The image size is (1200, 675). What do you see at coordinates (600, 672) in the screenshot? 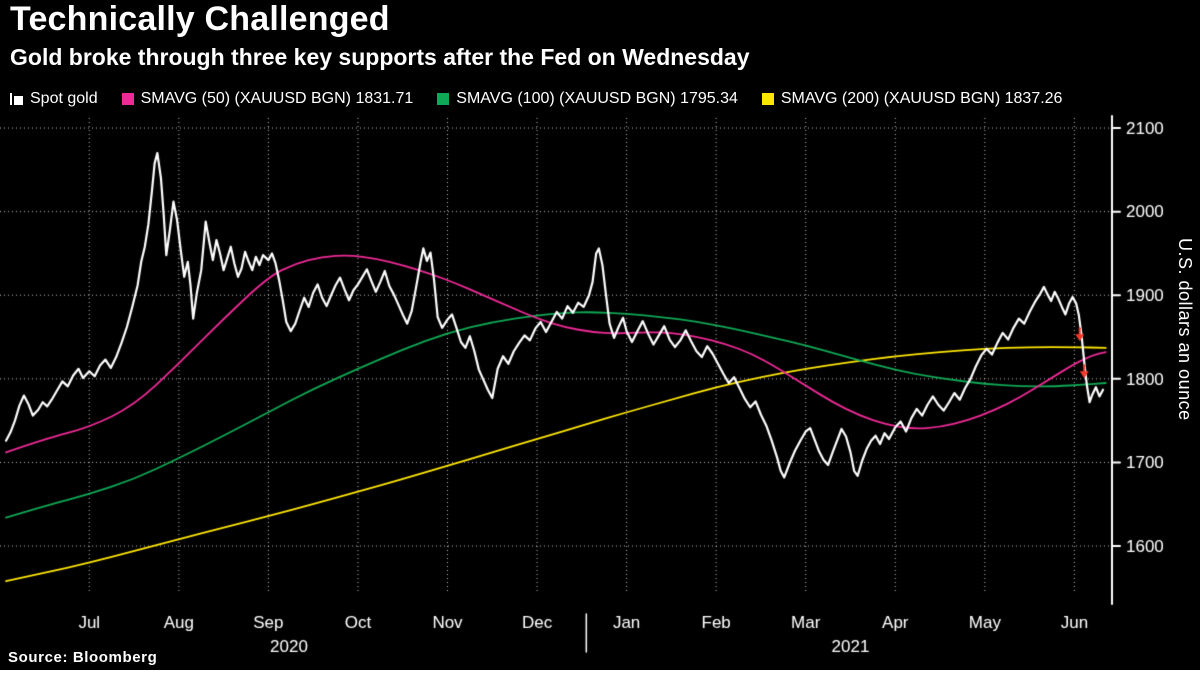
I see `bottom-divider-bar` at bounding box center [600, 672].